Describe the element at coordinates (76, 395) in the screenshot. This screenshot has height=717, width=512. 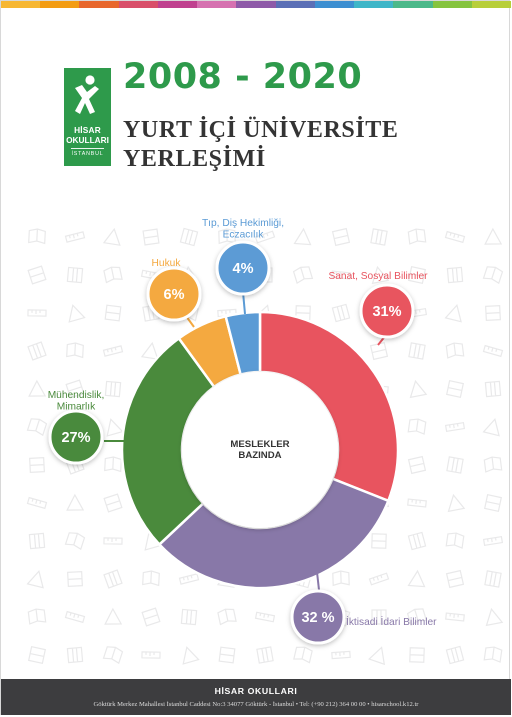
I see `category-label-2-0: Mühendislik,` at that location.